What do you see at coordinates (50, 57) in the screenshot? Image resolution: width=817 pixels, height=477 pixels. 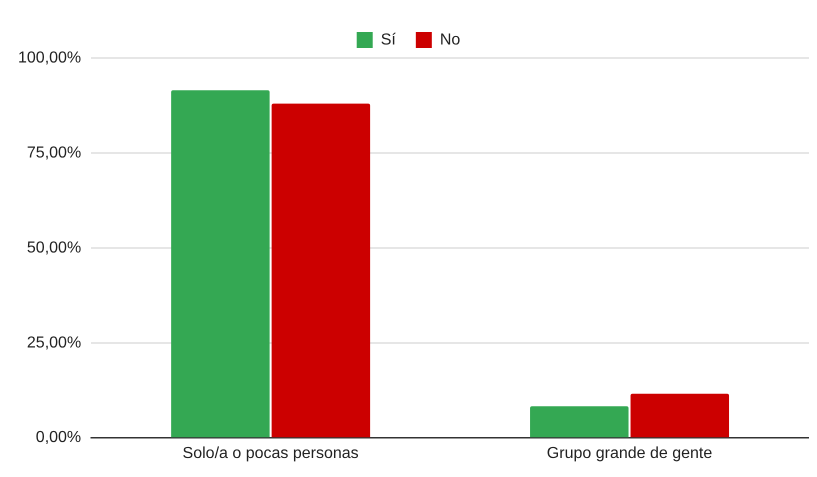 I see `y-tick-label: 100,00%` at bounding box center [50, 57].